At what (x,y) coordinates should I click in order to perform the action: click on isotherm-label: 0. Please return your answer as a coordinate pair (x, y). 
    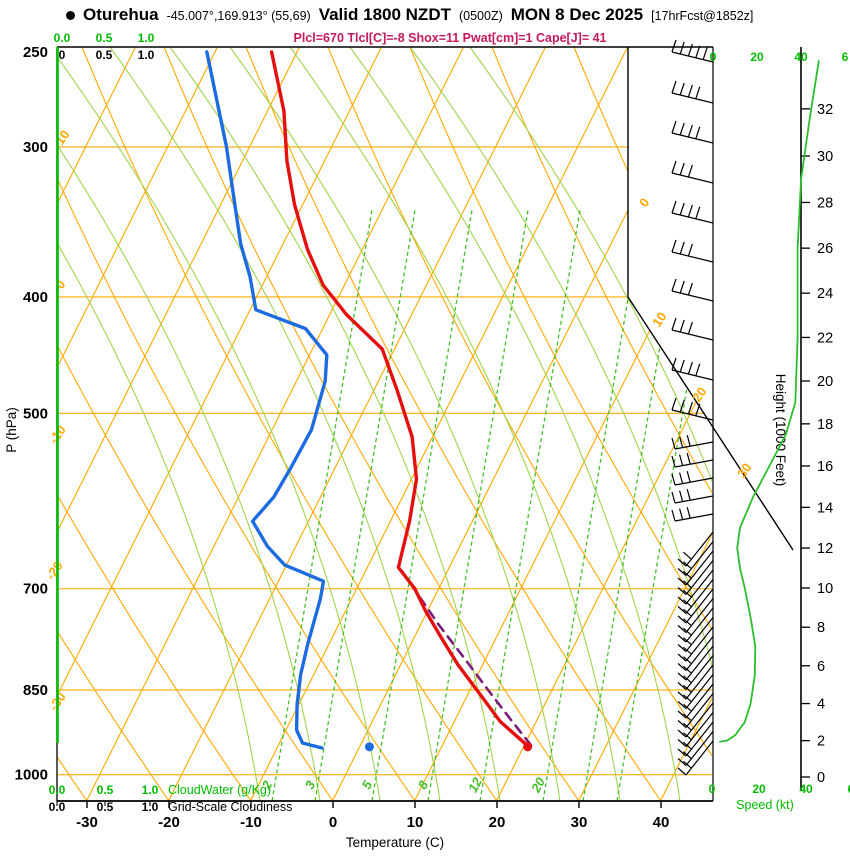
    Looking at the image, I should click on (644, 202).